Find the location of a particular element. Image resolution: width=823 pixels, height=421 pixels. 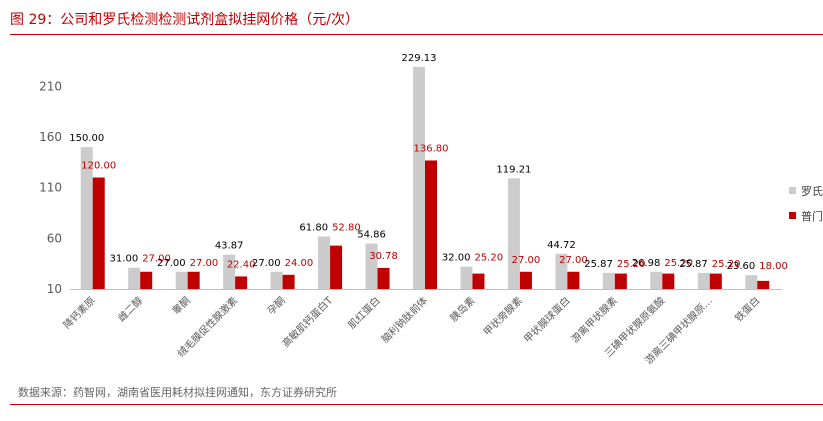

x-category-label: 甲状腺球蛋白 is located at coordinates (547, 320).